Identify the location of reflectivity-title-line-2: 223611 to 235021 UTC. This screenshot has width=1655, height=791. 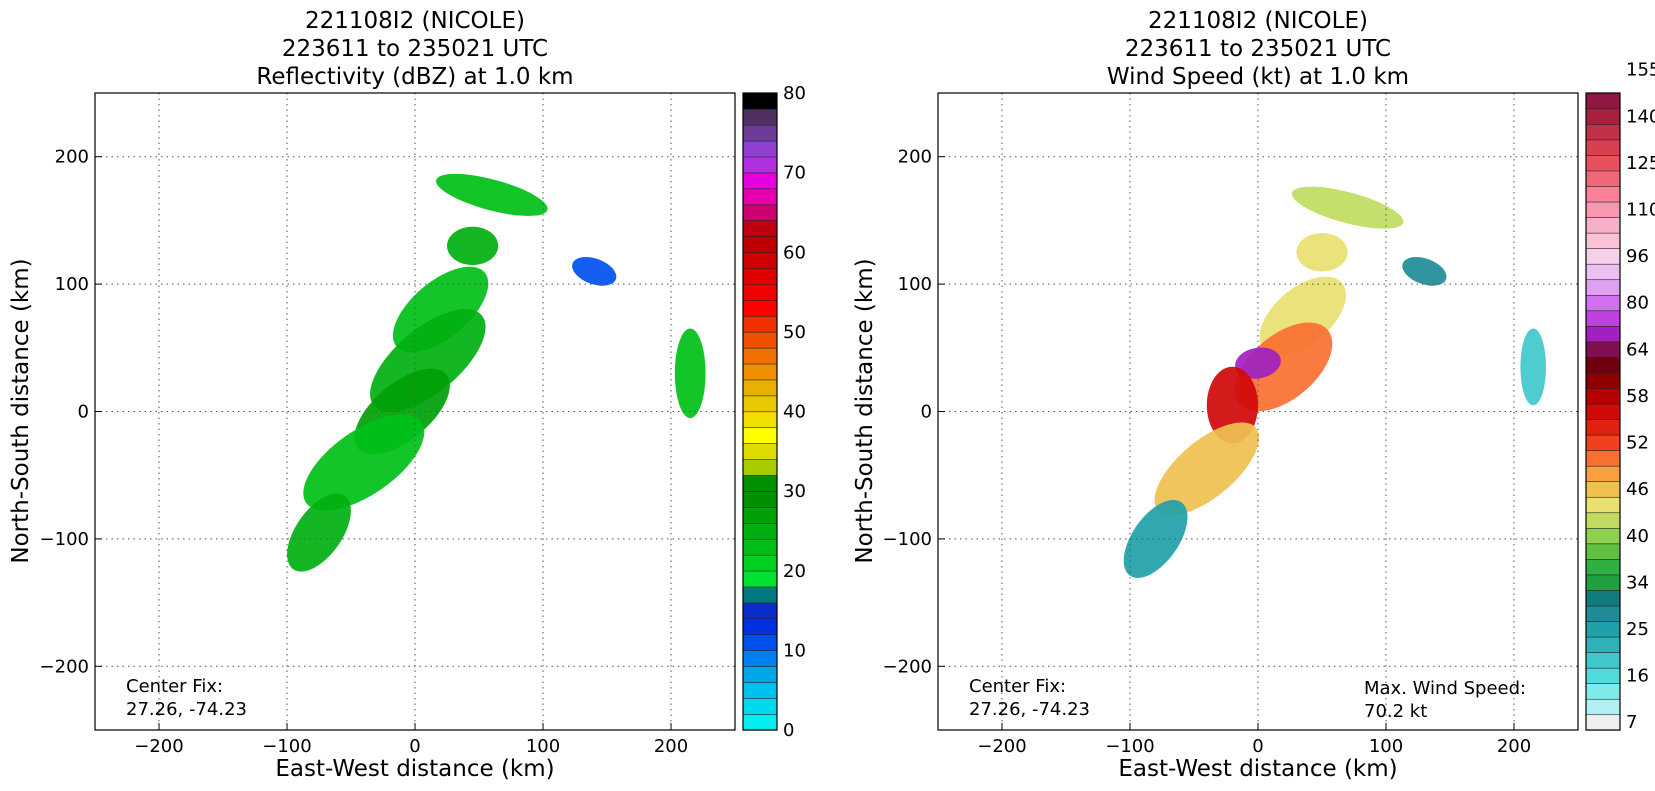
(415, 49).